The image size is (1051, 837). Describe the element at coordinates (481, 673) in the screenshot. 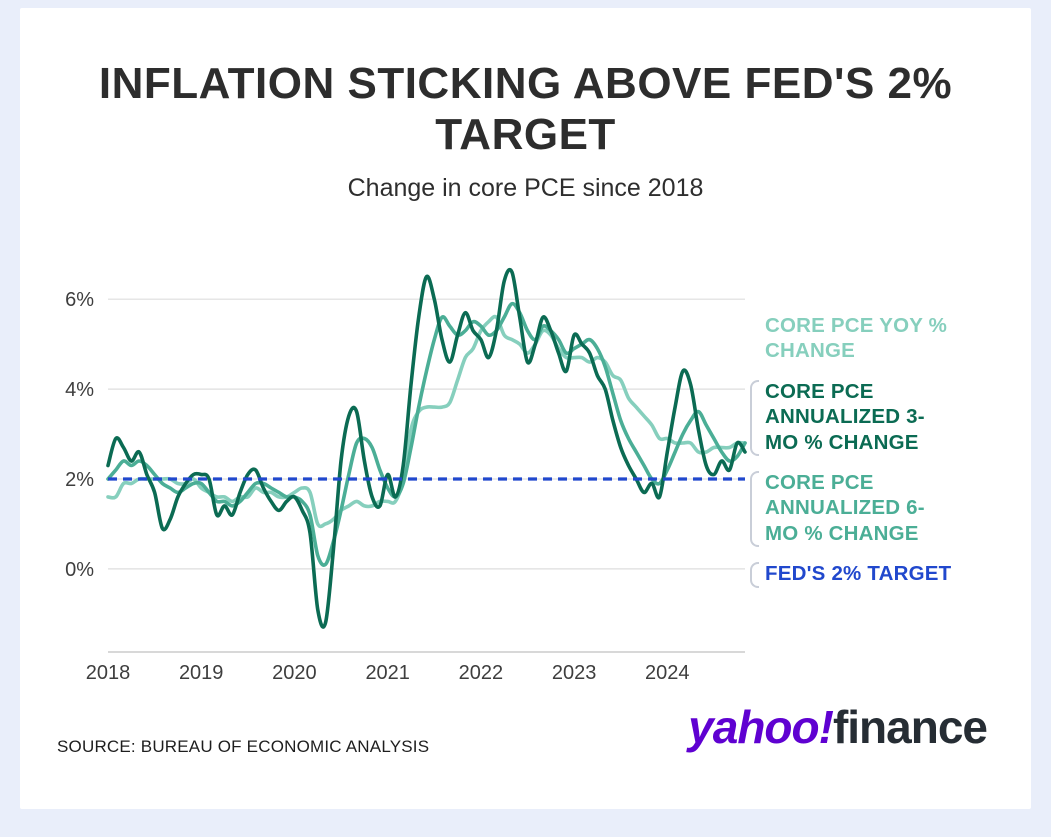

I see `svg-text: 2022` at that location.